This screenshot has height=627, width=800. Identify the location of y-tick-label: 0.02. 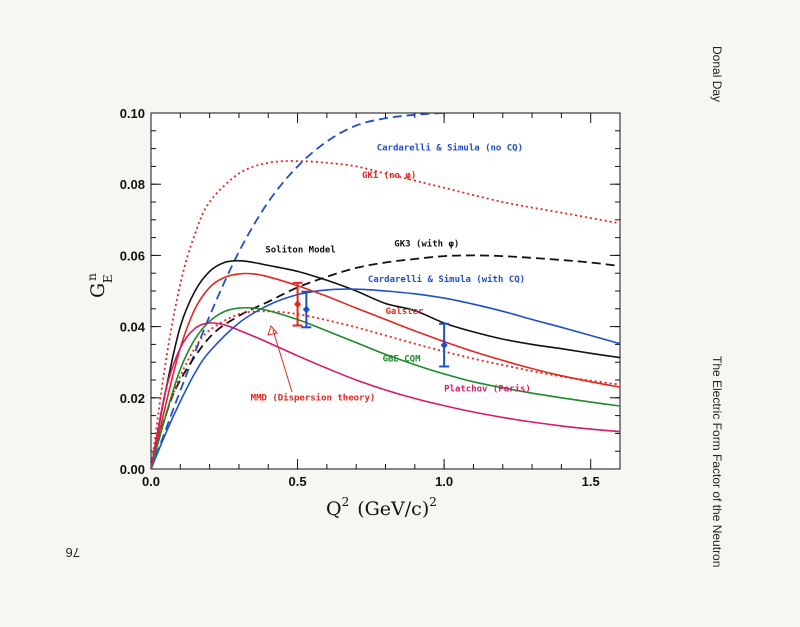
(132, 398).